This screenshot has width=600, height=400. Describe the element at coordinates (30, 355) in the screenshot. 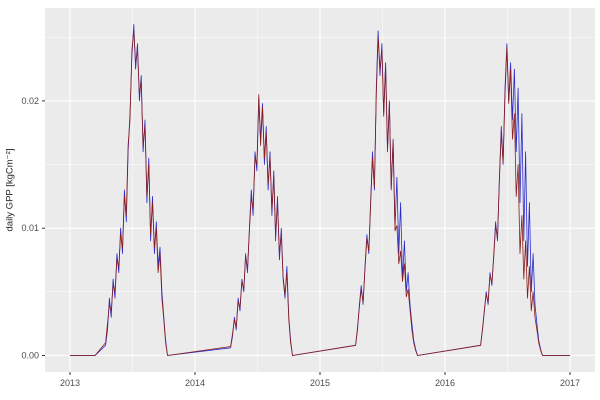

I see `y-tick-label: 0.00` at that location.